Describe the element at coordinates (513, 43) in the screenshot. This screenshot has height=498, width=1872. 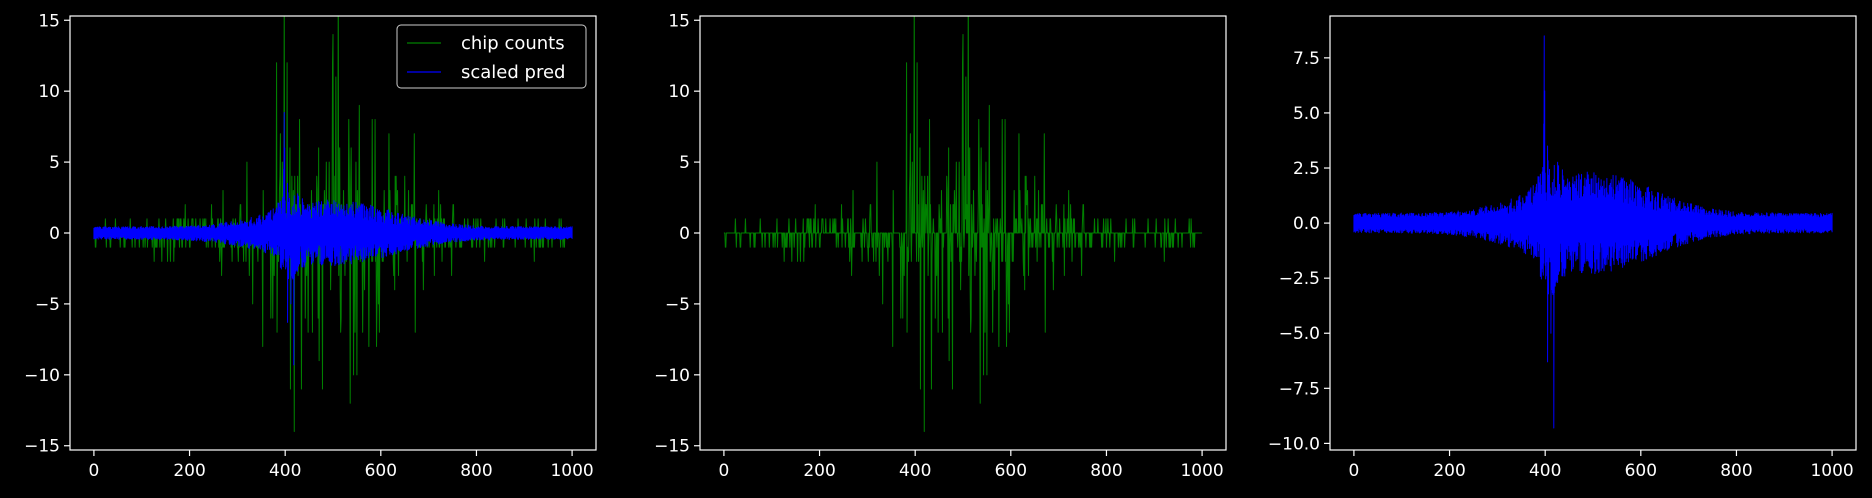
I see `legend-label: chip counts` at that location.